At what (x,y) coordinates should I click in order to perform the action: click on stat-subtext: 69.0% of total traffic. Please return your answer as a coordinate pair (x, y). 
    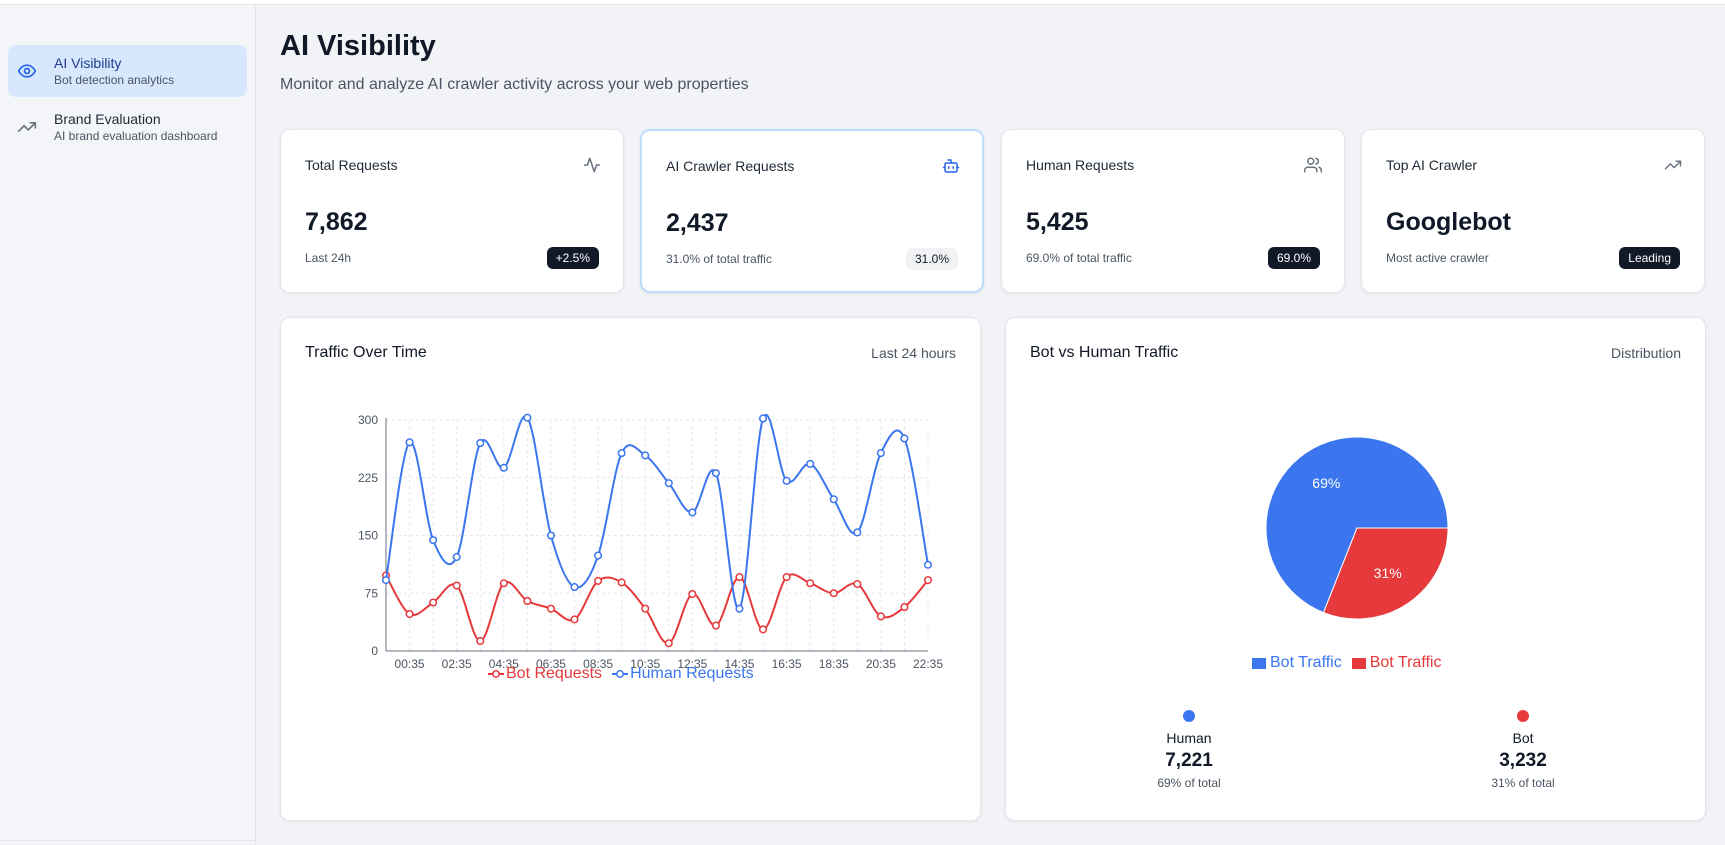
    Looking at the image, I should click on (1079, 258).